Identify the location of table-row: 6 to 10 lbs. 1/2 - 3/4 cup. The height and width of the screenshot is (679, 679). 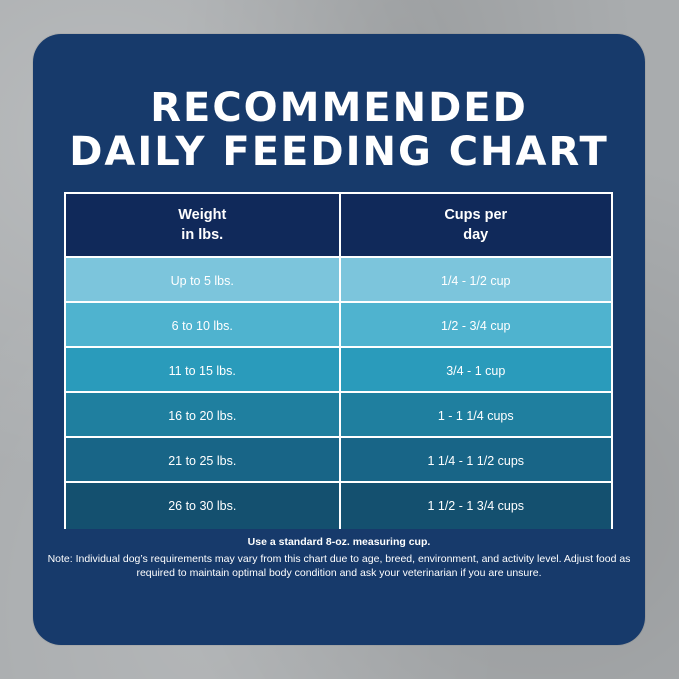
(338, 324).